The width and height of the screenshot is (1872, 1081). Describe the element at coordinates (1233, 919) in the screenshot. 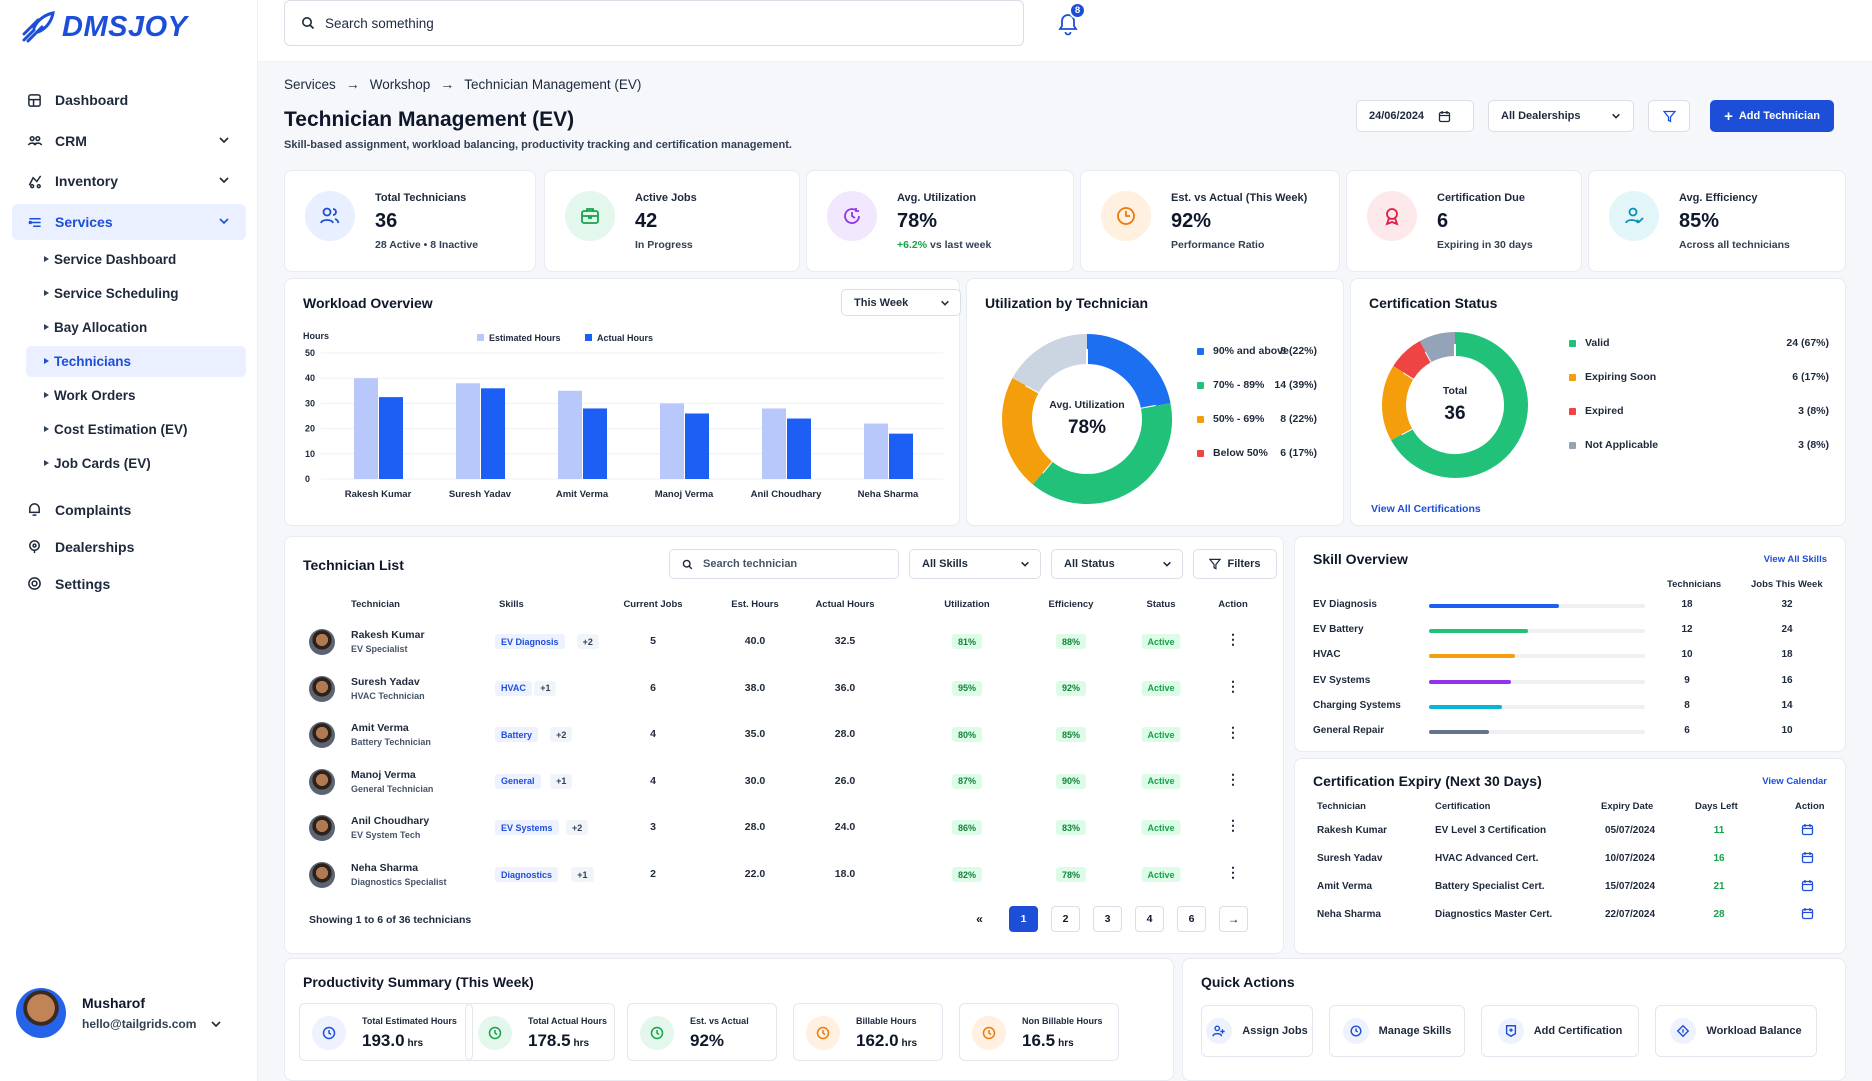

I see `pagination-next: →` at that location.